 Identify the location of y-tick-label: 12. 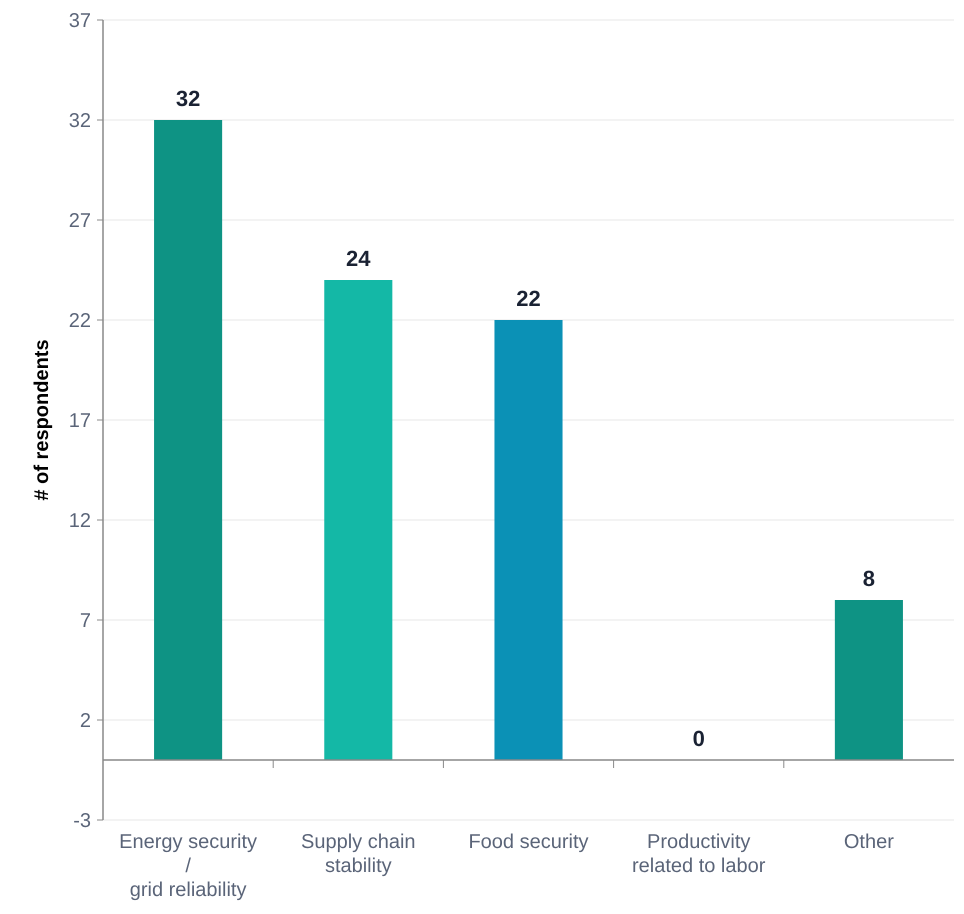
(79, 521).